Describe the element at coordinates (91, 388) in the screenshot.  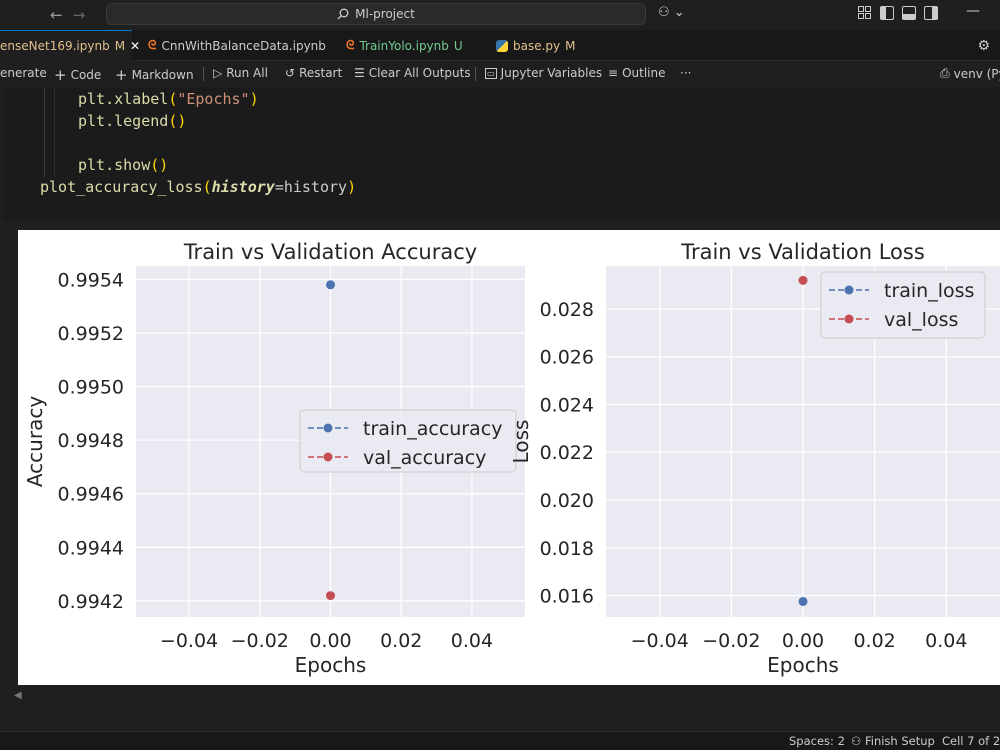
I see `y-tick-label: 0.9950` at that location.